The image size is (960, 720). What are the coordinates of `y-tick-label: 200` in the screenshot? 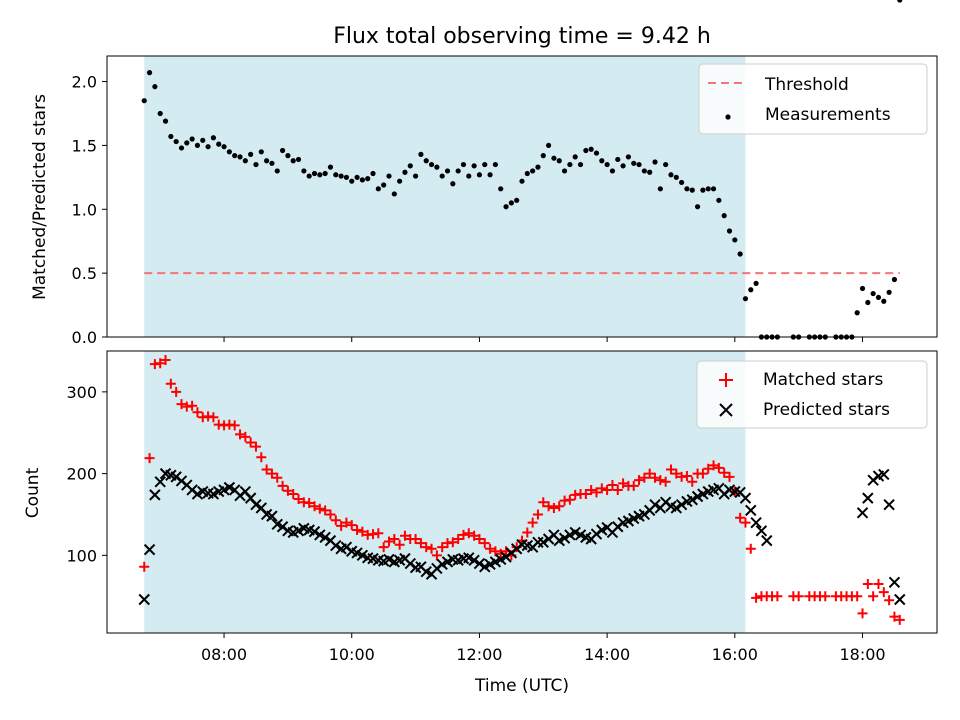 It's located at (81, 474).